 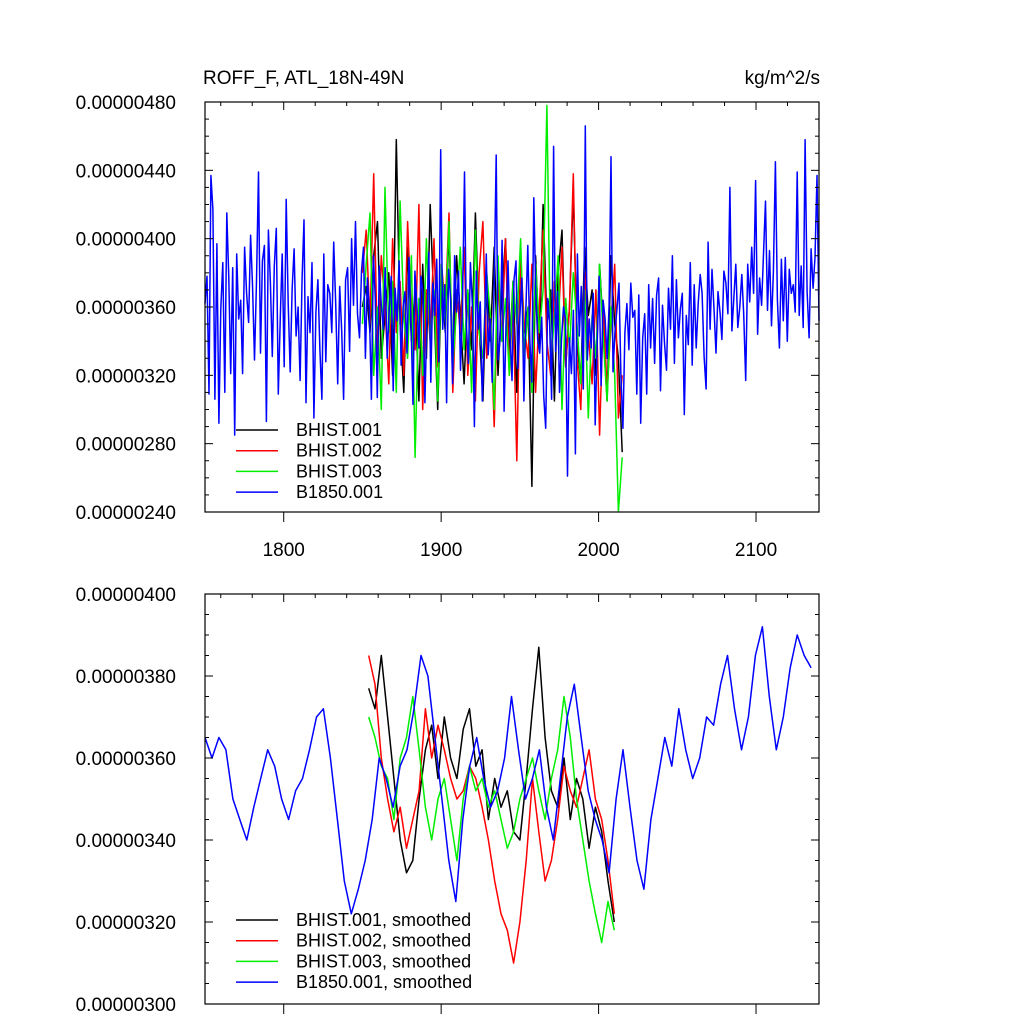 What do you see at coordinates (782, 78) in the screenshot?
I see `chart-units: kg/m^2/s` at bounding box center [782, 78].